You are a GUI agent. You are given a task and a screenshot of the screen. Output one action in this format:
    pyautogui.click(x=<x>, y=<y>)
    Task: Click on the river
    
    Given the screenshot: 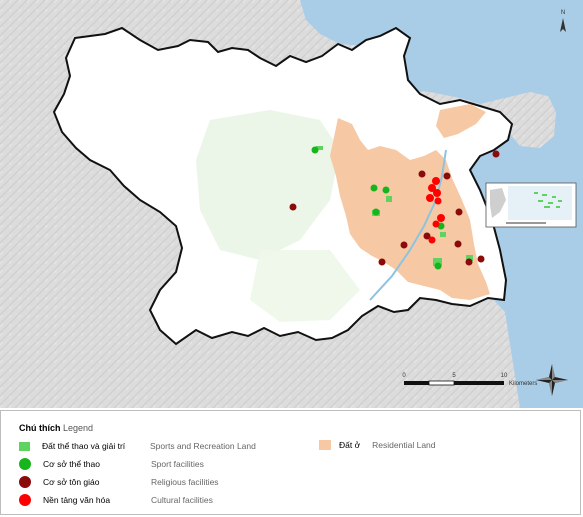 What is the action you would take?
    pyautogui.click(x=408, y=225)
    